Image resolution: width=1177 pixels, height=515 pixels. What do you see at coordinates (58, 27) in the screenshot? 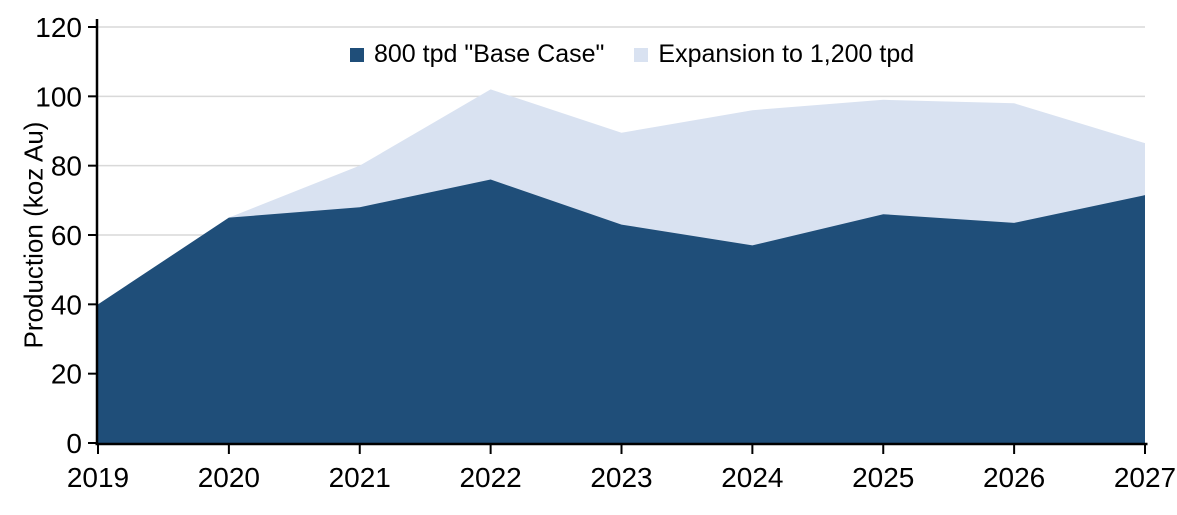
I see `y-tick-label: 120` at bounding box center [58, 27].